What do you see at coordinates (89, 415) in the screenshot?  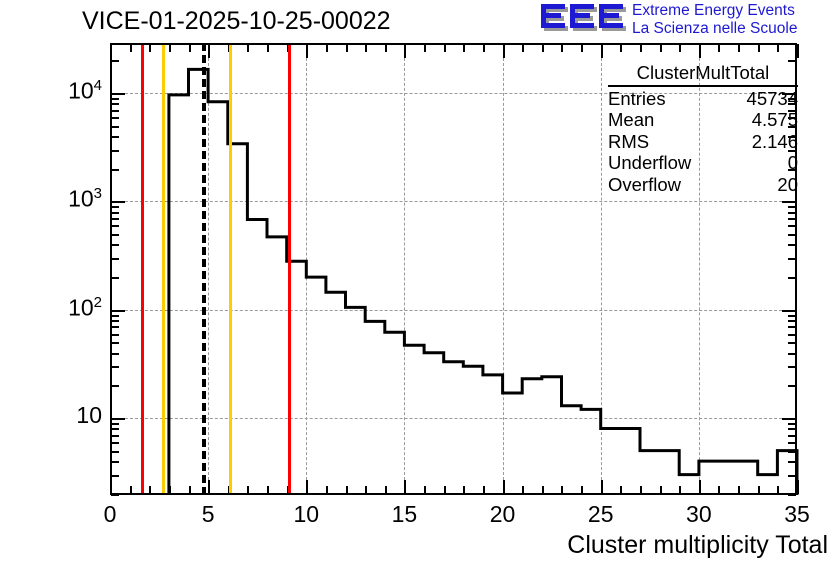 I see `y-tick-label: 10` at bounding box center [89, 415].